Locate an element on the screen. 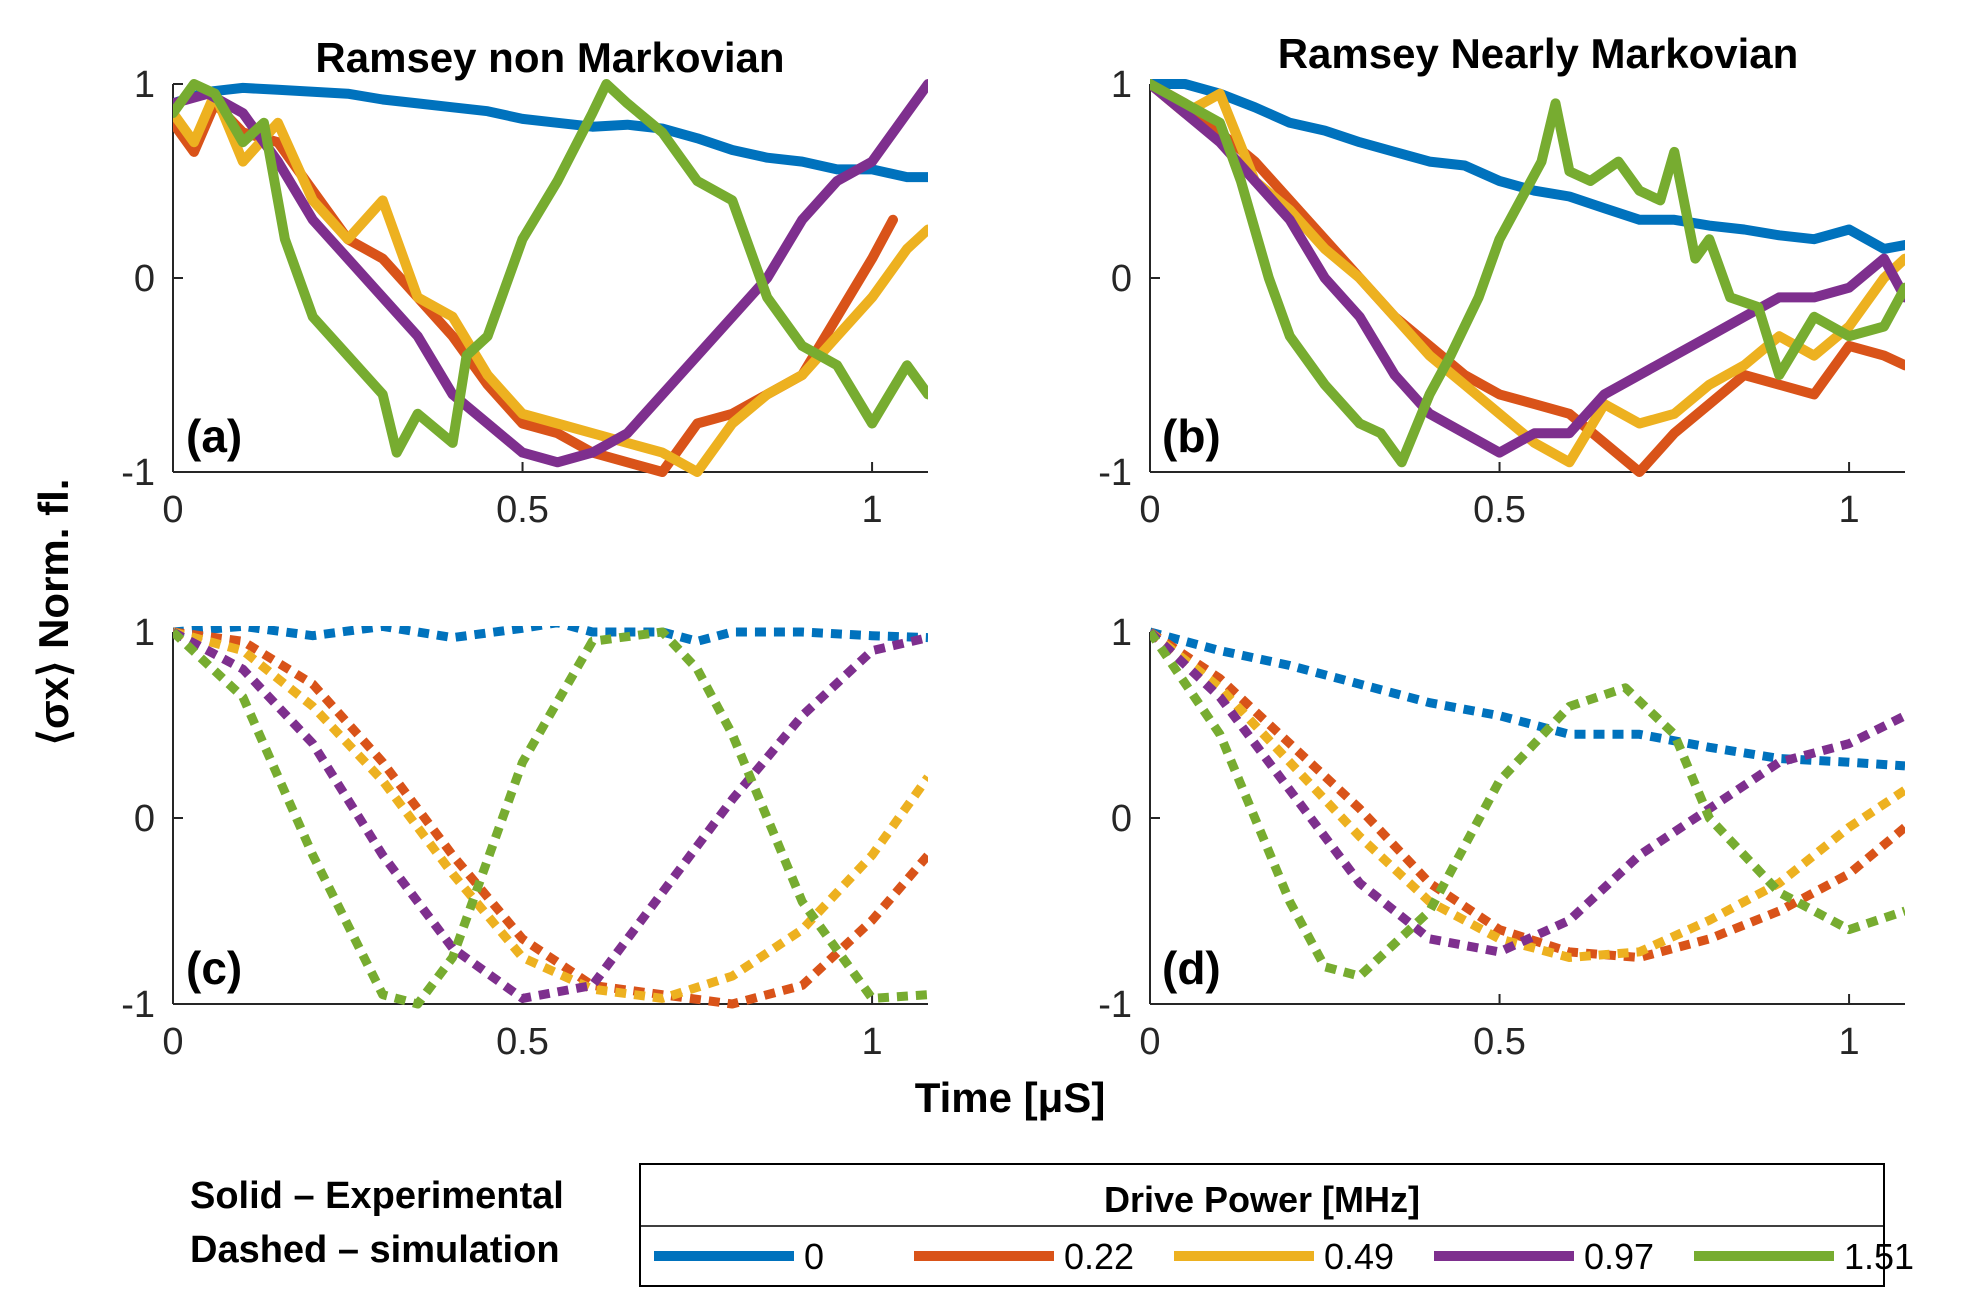 The image size is (1980, 1294). panel-c: 0 0.5 1-101(c) is located at coordinates (524, 837).